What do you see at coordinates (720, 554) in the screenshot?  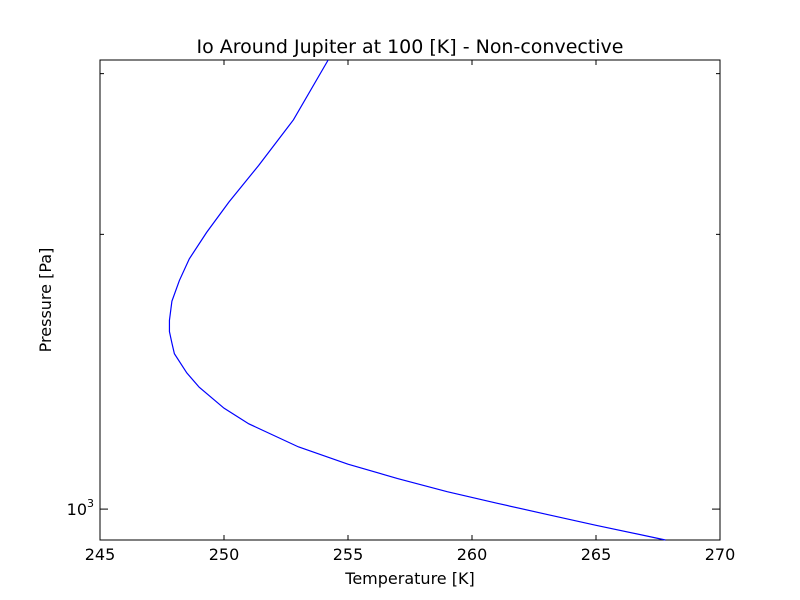 I see `x-tick-label: 270` at bounding box center [720, 554].